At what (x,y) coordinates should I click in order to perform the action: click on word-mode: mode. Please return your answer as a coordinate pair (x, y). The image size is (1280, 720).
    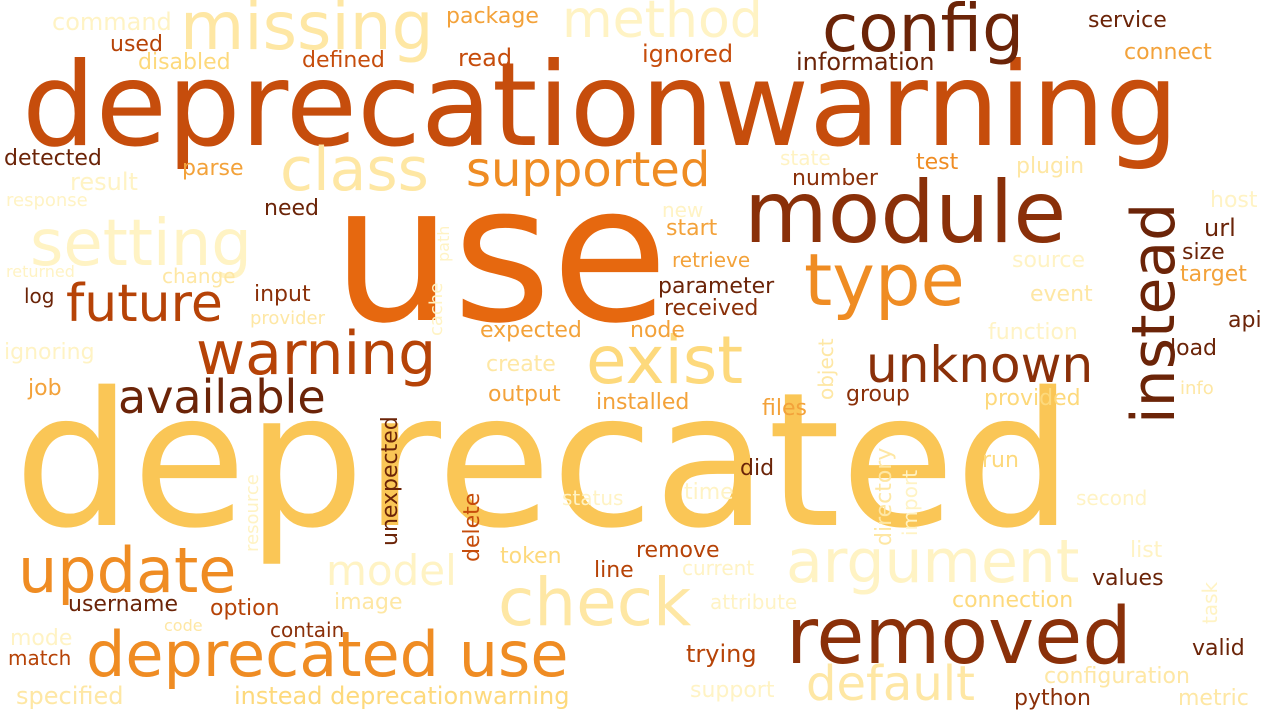
    Looking at the image, I should click on (41, 638).